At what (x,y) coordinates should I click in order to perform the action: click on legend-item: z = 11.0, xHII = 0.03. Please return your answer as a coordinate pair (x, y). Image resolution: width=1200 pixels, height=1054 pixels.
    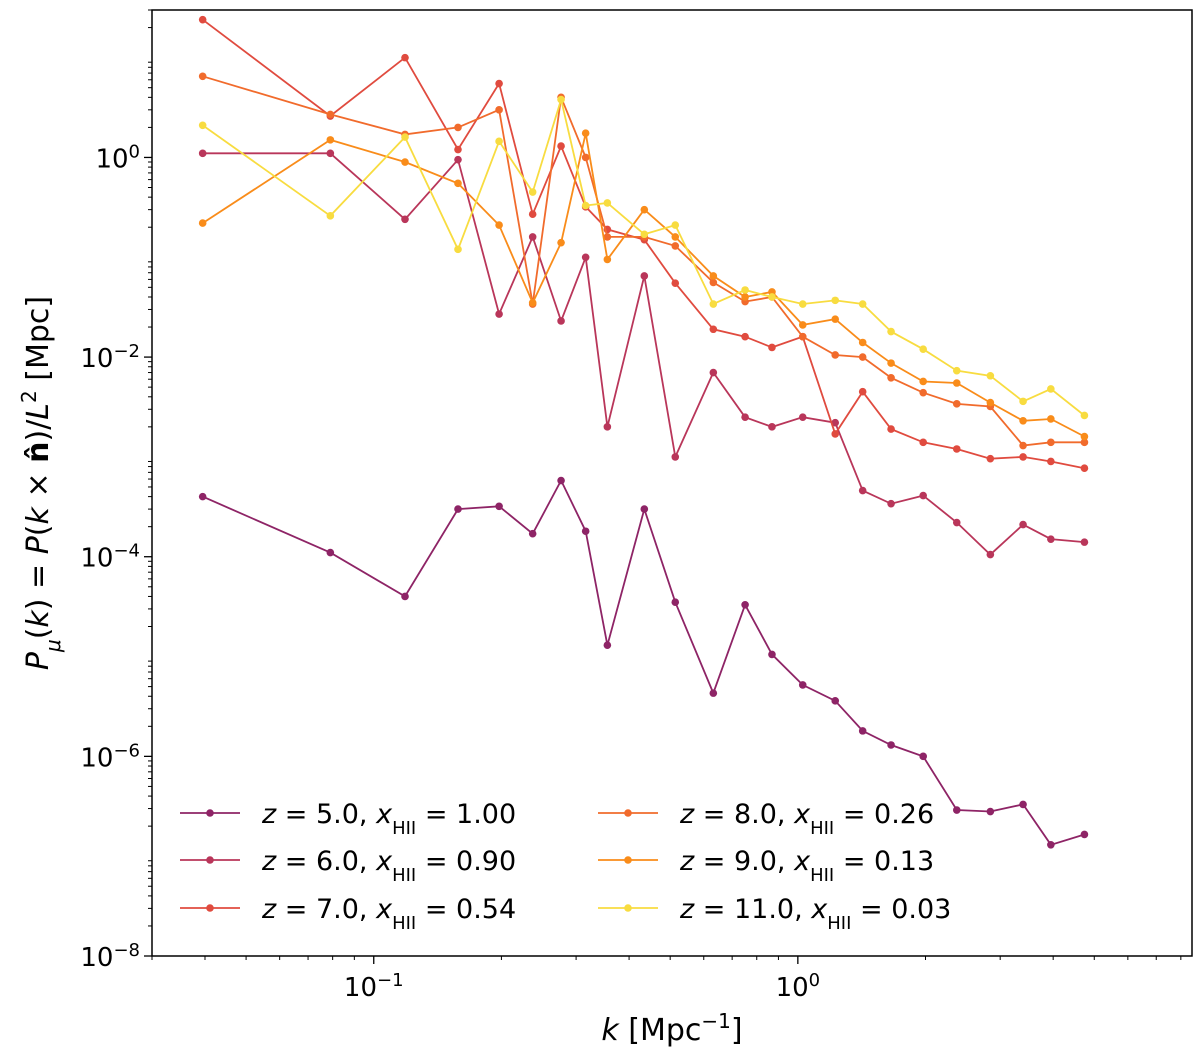
    Looking at the image, I should click on (774, 914).